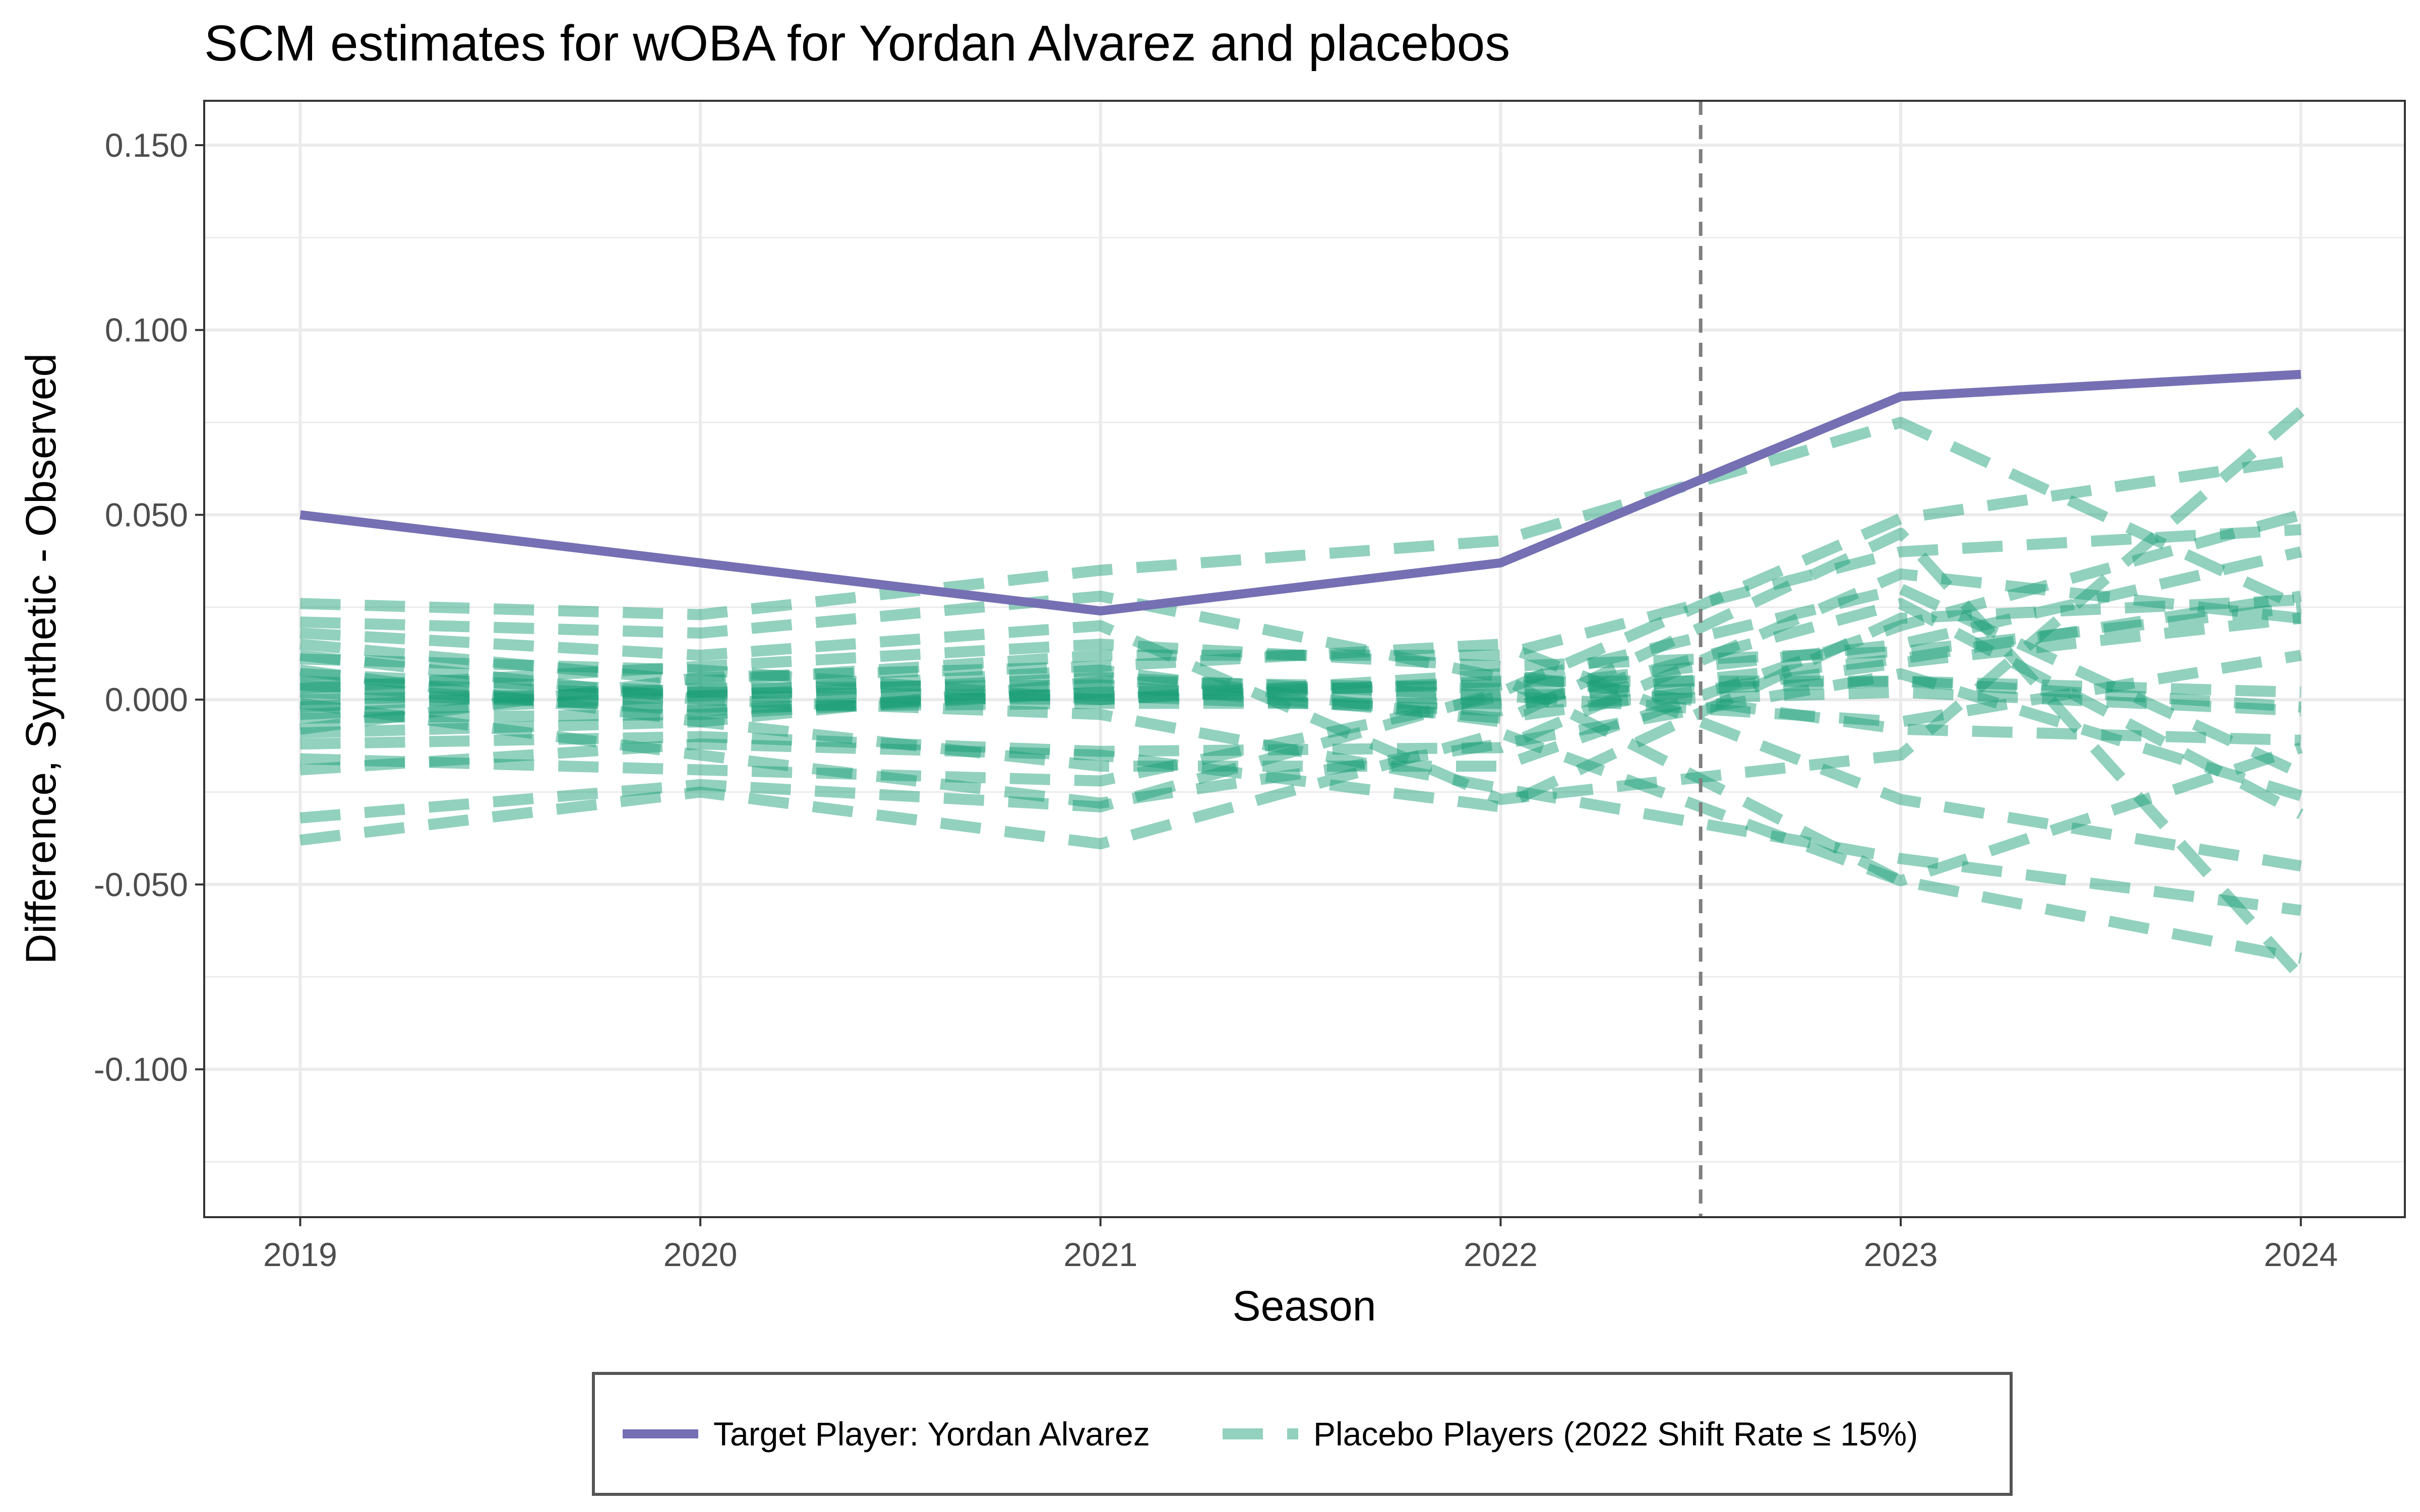 This screenshot has height=1512, width=2420. Describe the element at coordinates (1304, 1306) in the screenshot. I see `x-axis-title: Season` at that location.